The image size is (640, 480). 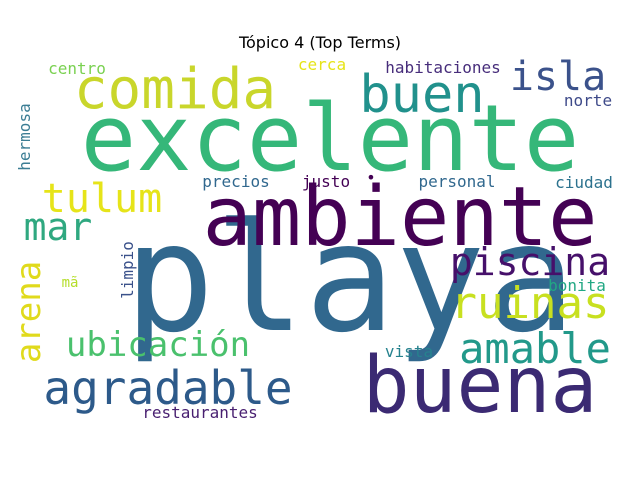 I want to click on word-justo: justo, so click(x=326, y=181).